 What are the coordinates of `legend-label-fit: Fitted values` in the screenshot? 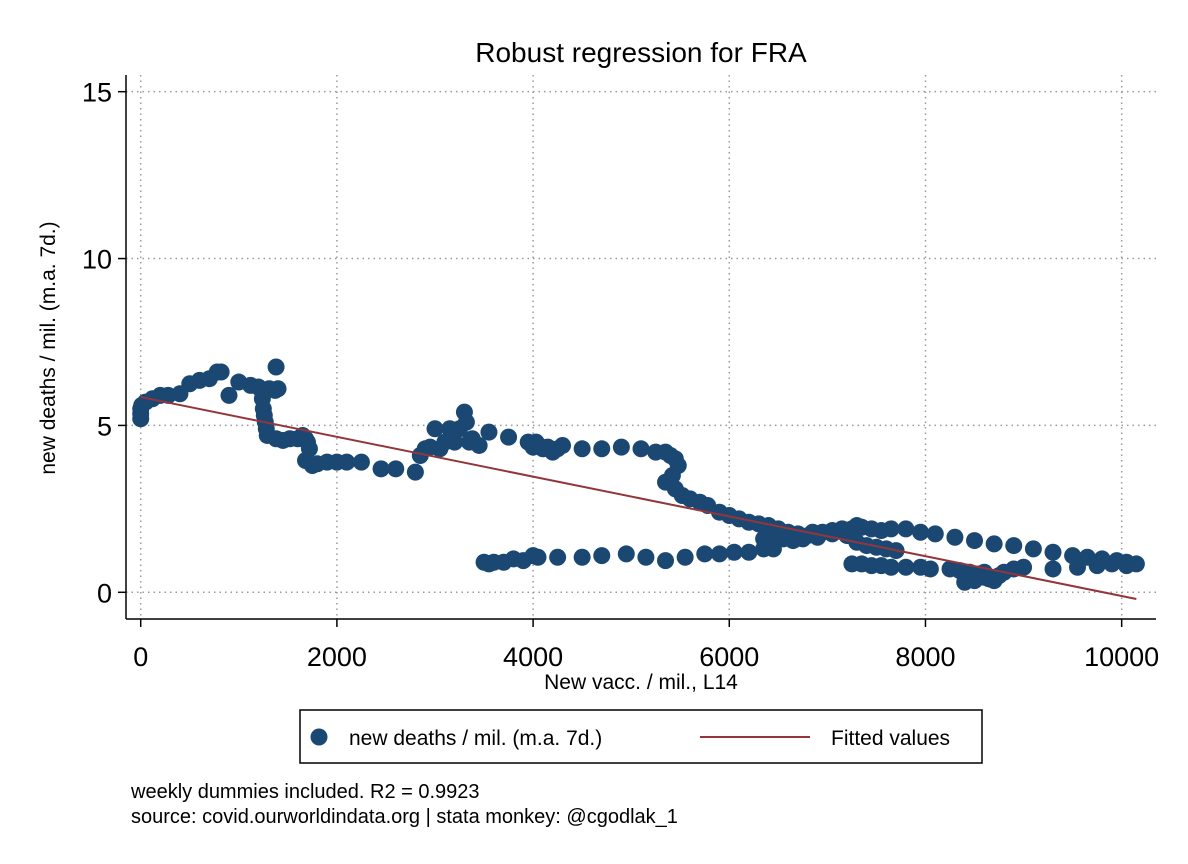 It's located at (890, 738).